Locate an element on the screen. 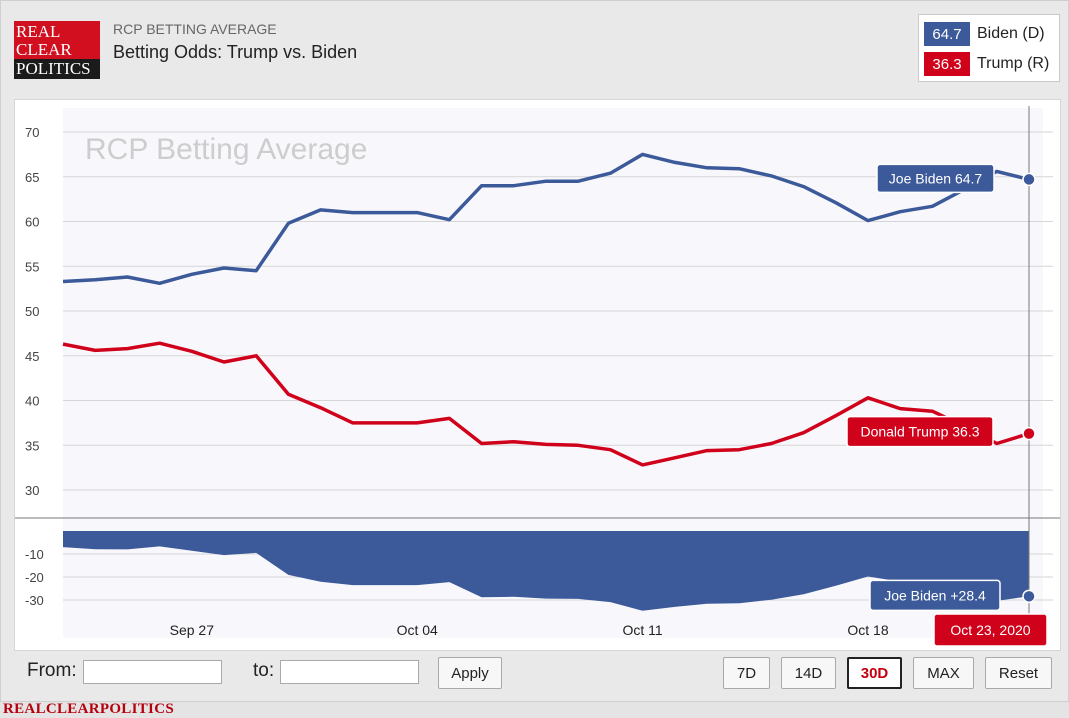  tooltip-spread-box is located at coordinates (935, 595).